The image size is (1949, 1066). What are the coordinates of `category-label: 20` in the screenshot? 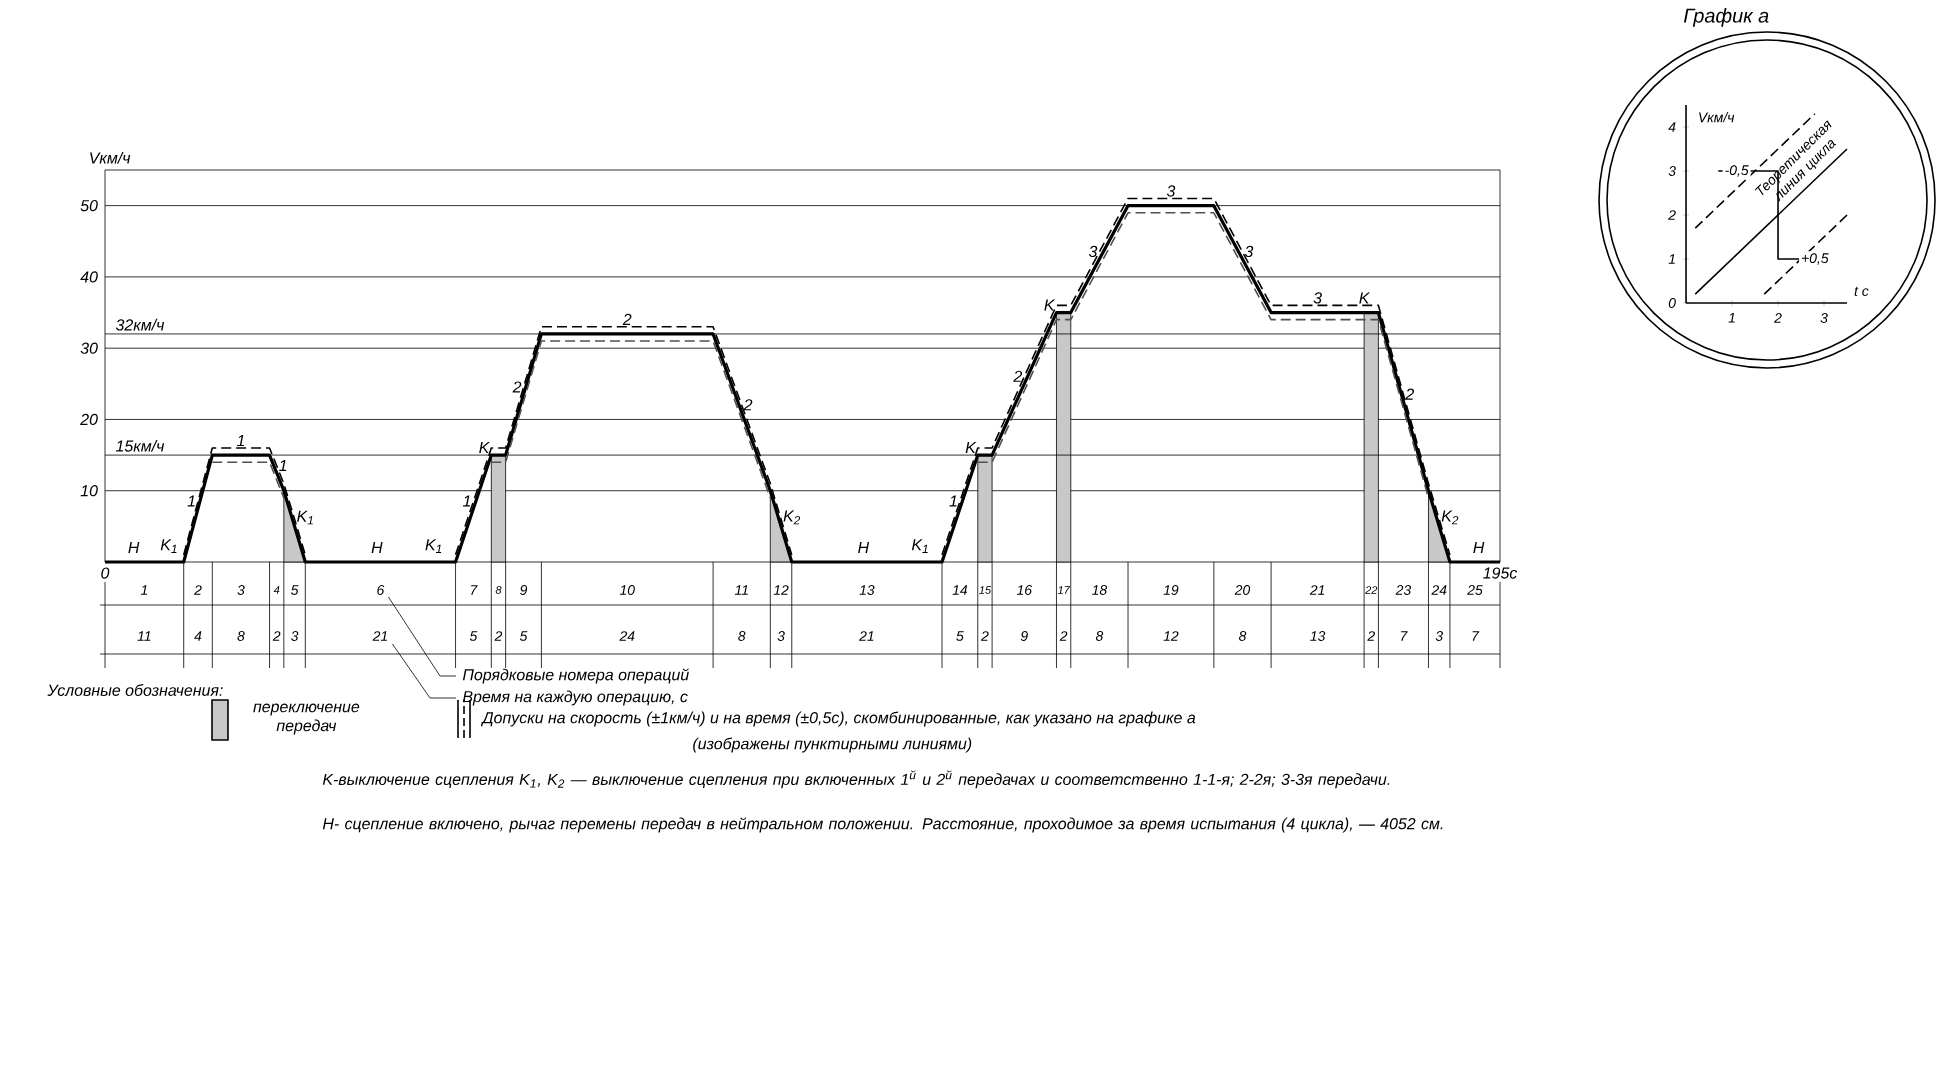 It's located at (1242, 590).